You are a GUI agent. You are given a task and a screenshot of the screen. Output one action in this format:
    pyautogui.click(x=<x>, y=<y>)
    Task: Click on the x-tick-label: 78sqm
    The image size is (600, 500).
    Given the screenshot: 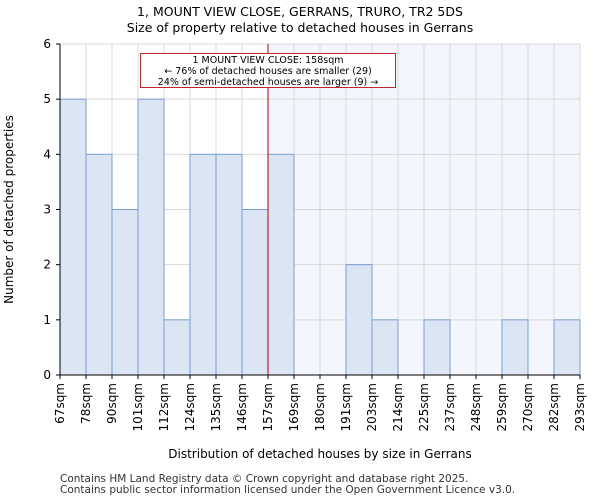 What is the action you would take?
    pyautogui.click(x=86, y=403)
    